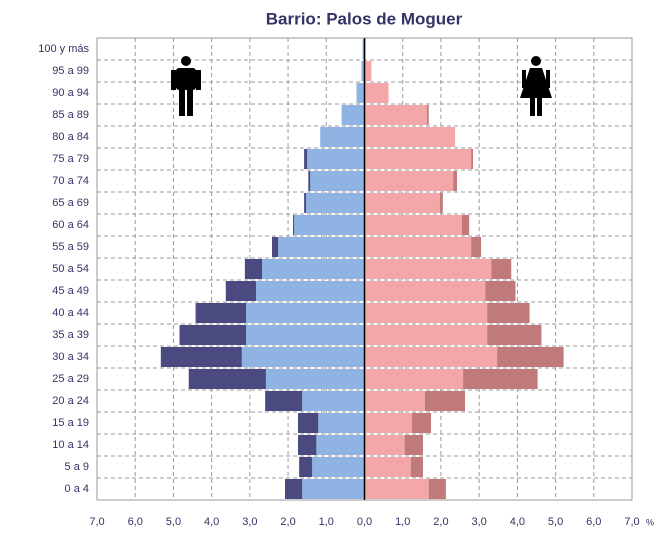  What do you see at coordinates (70, 115) in the screenshot?
I see `y-tick-label: 85 a 89` at bounding box center [70, 115].